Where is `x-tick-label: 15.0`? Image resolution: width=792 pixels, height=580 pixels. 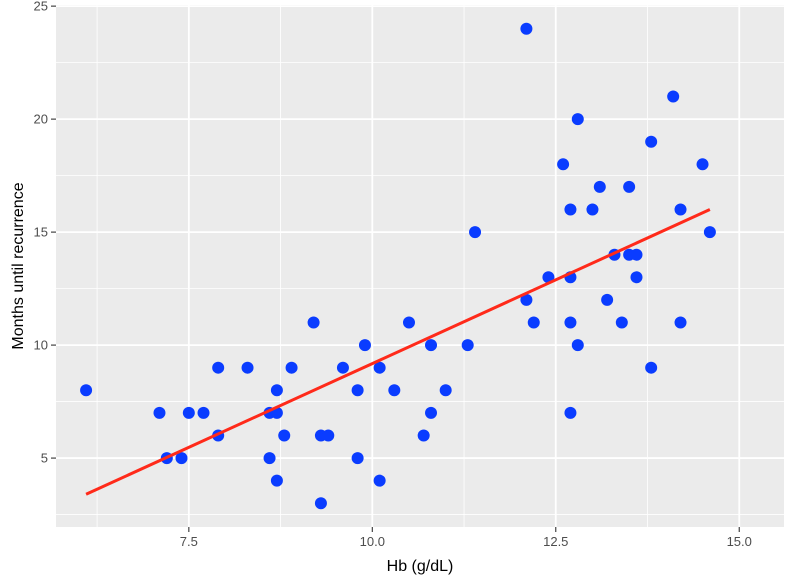
x-tick-label: 15.0 is located at coordinates (739, 541).